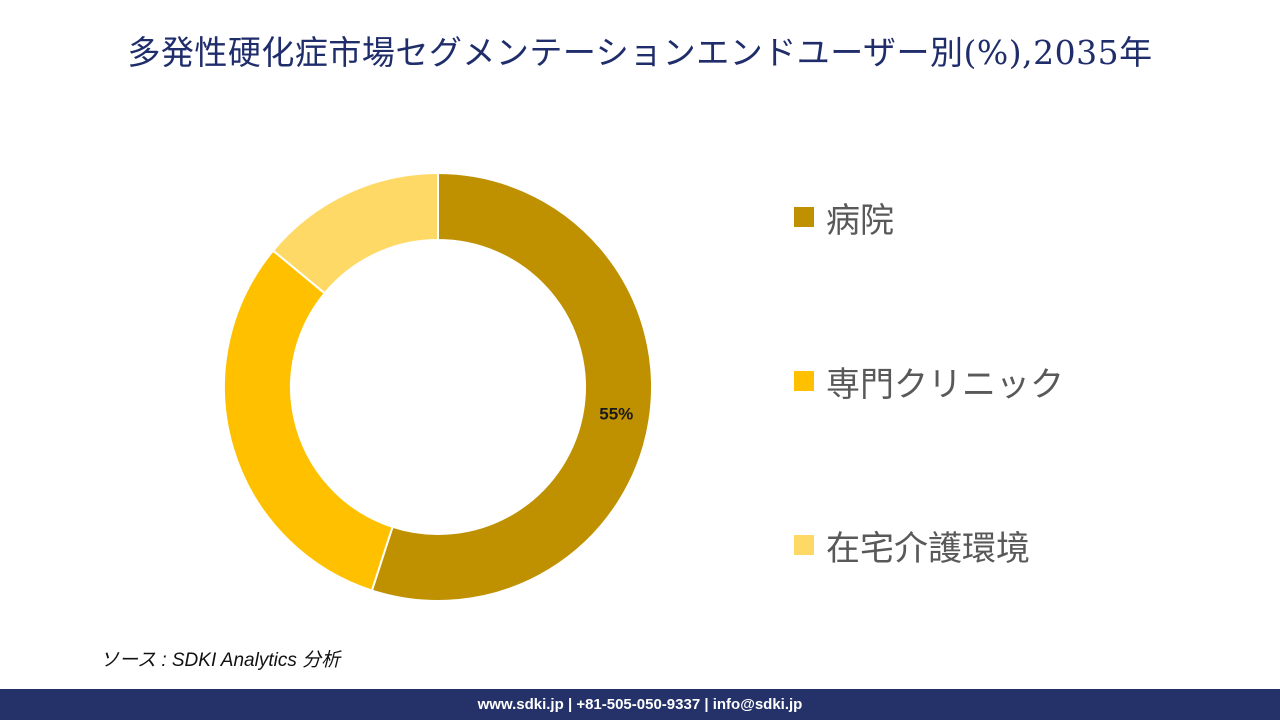  Describe the element at coordinates (616, 414) in the screenshot. I see `data-label-hospital: 55%` at that location.